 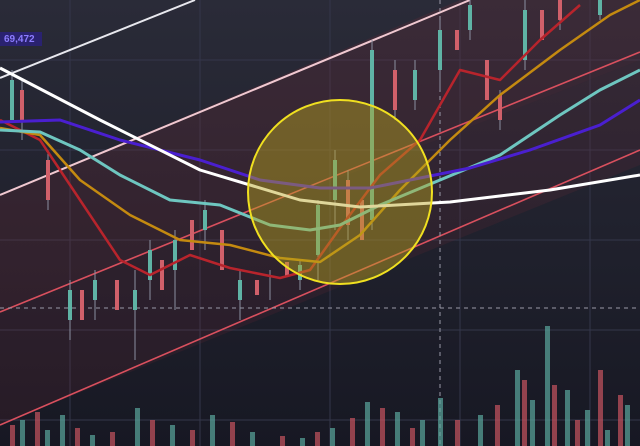 I want to click on price-label: 69,472, so click(x=19, y=39).